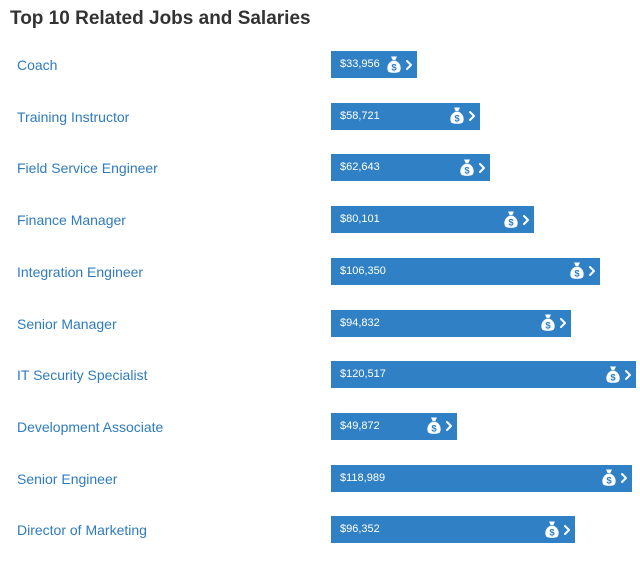 Image resolution: width=640 pixels, height=563 pixels. Describe the element at coordinates (360, 64) in the screenshot. I see `salary-value-label: $33,956` at that location.